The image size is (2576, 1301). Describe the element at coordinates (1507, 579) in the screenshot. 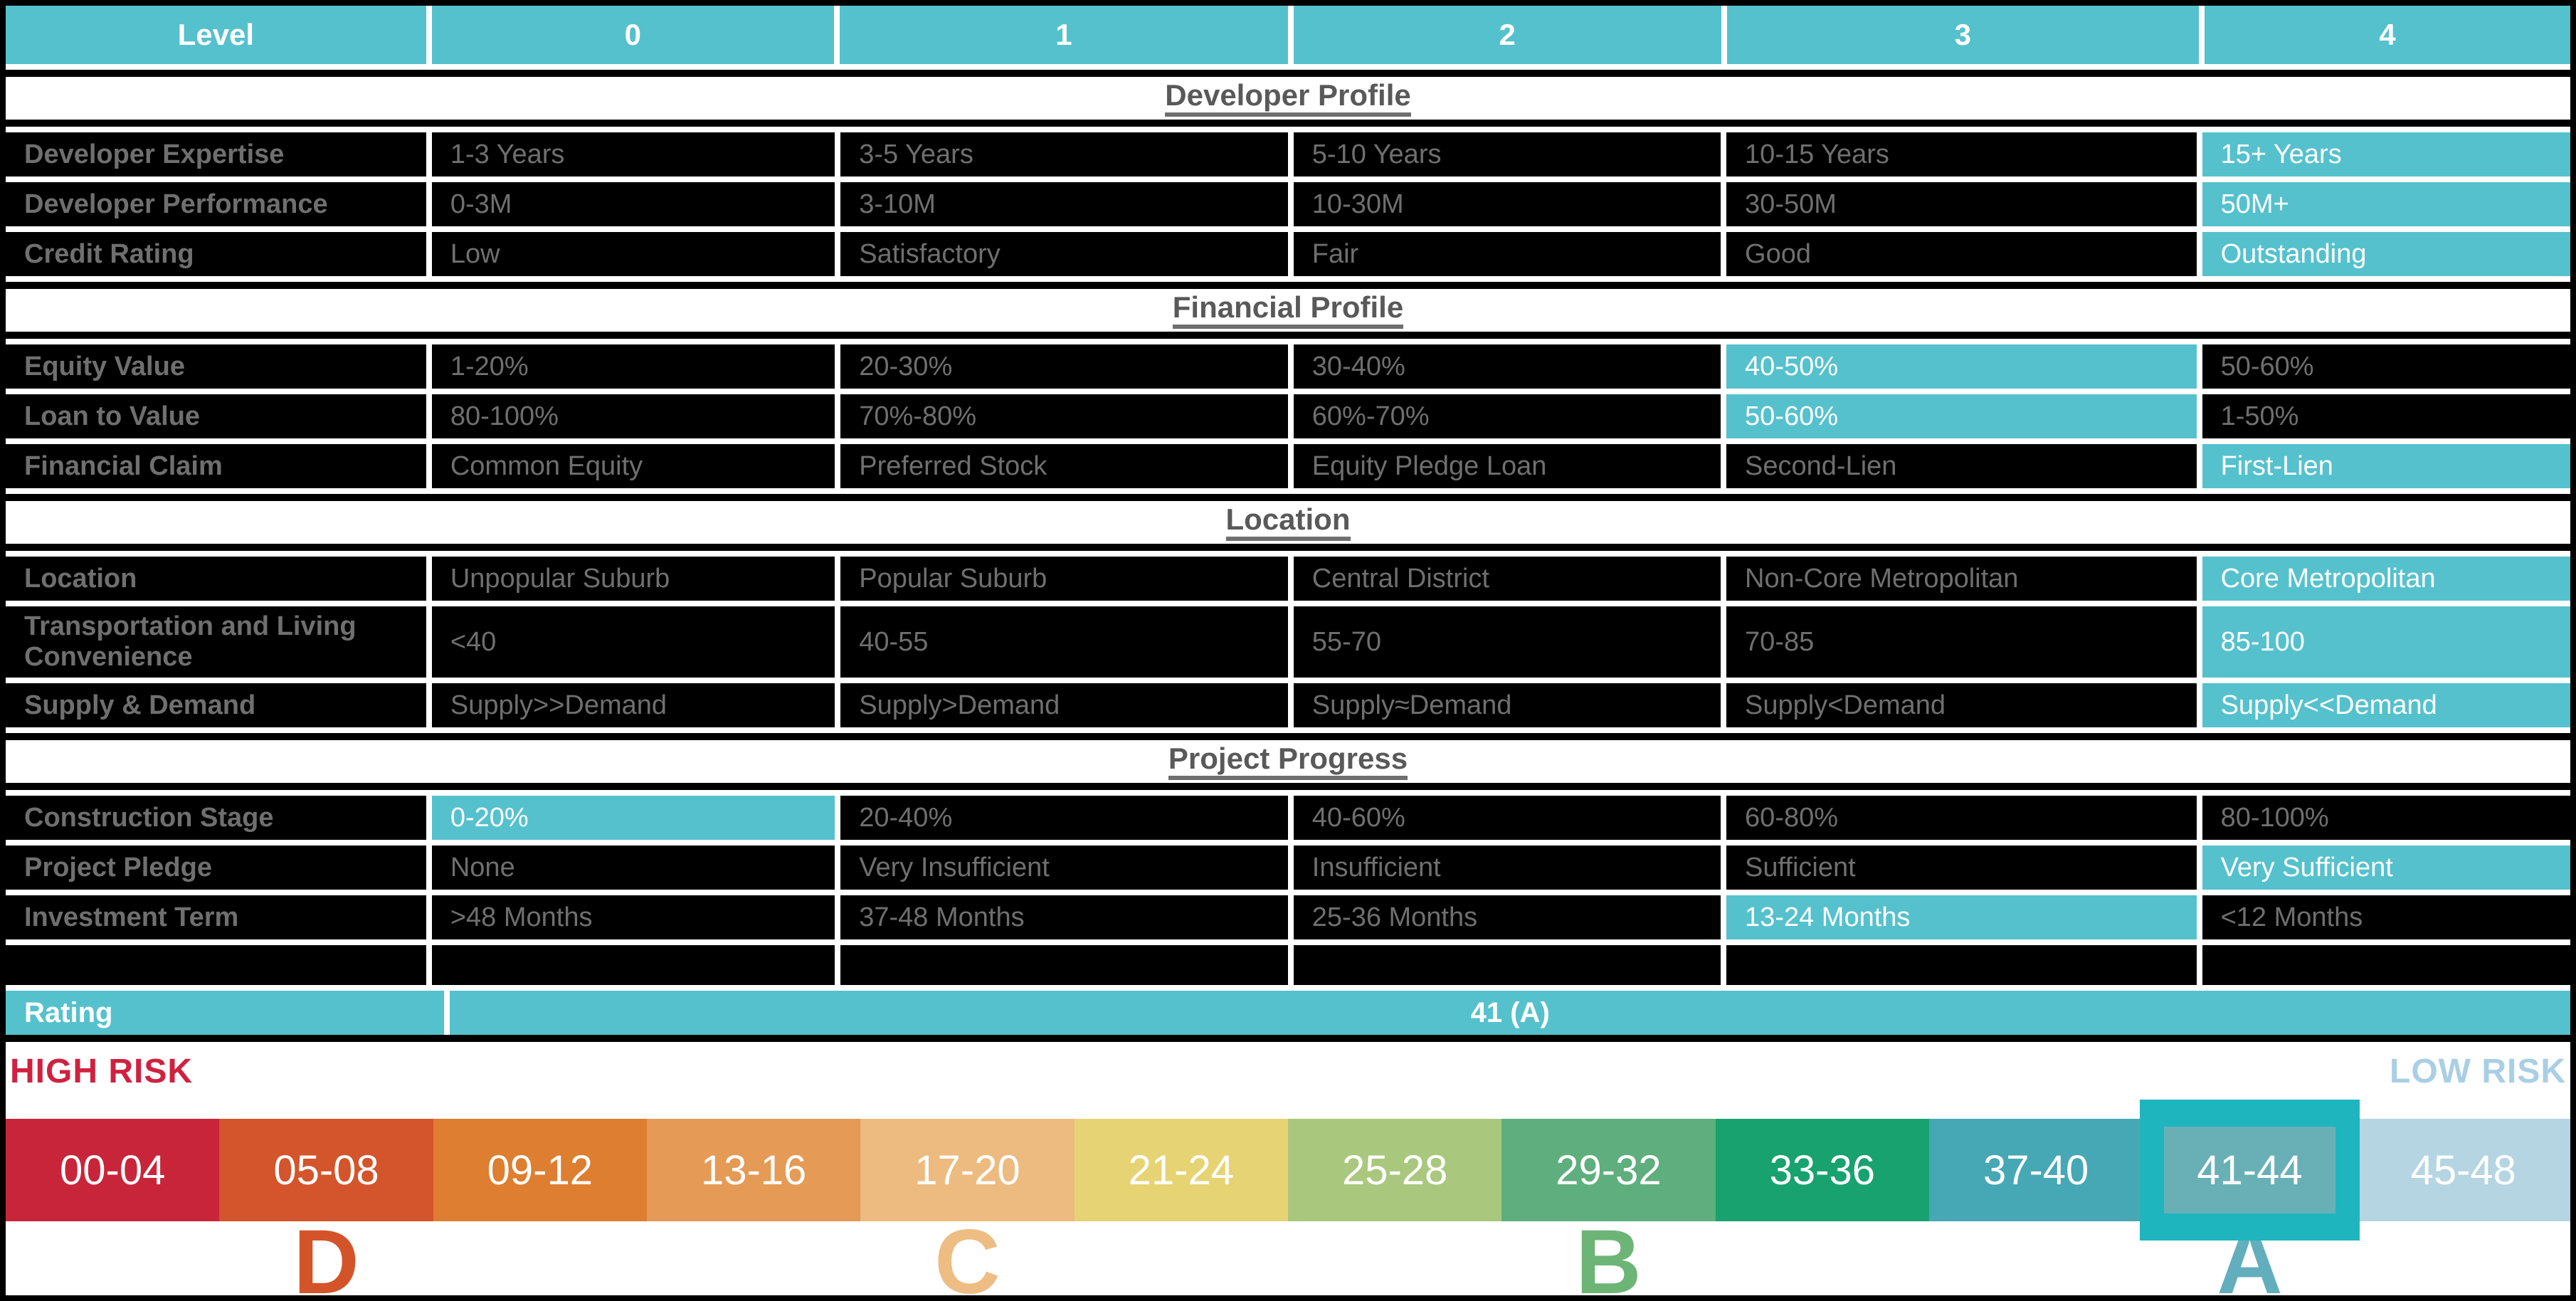

I see `level-cell: Central District` at that location.